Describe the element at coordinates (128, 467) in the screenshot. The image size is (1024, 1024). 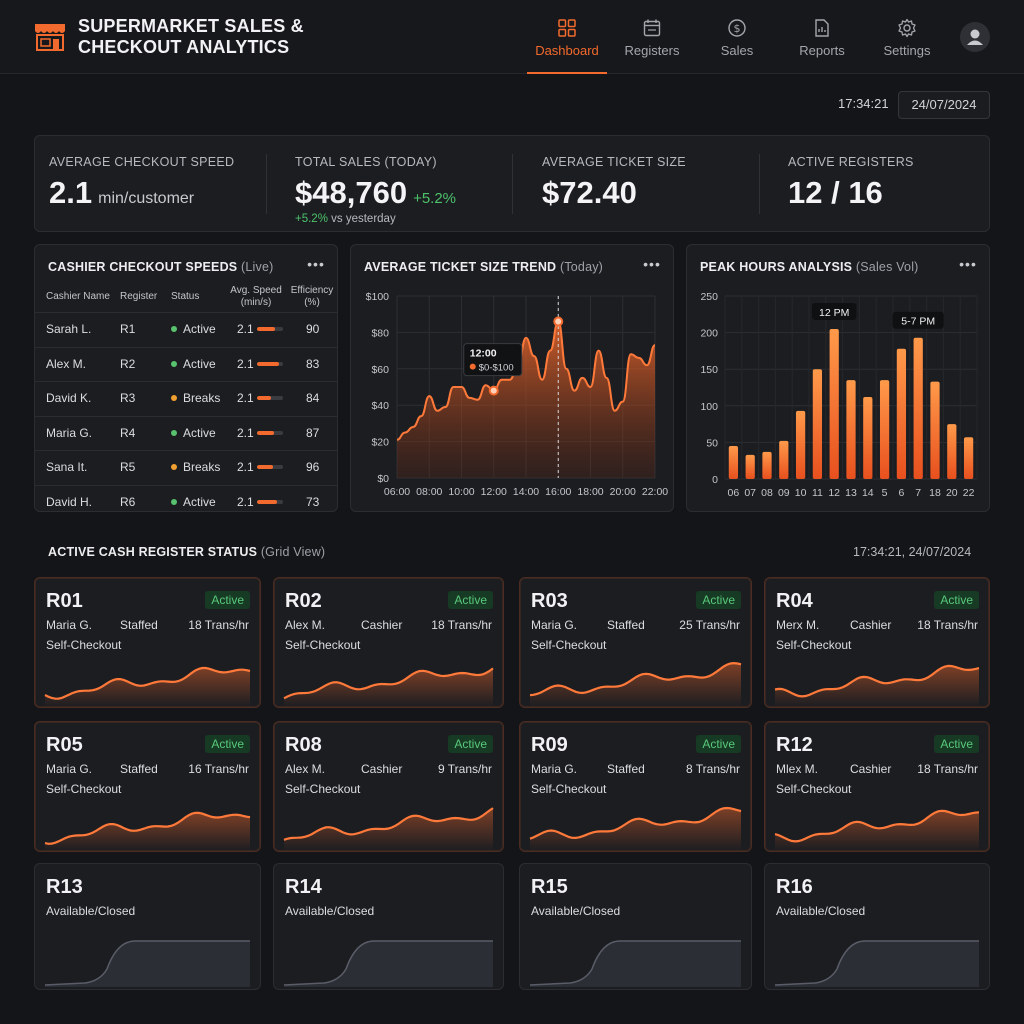
I see `register-id: R5` at that location.